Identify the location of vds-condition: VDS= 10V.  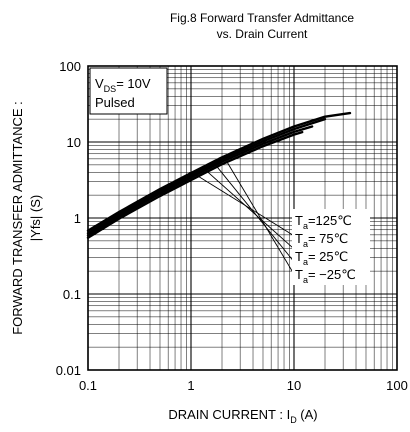
(123, 85).